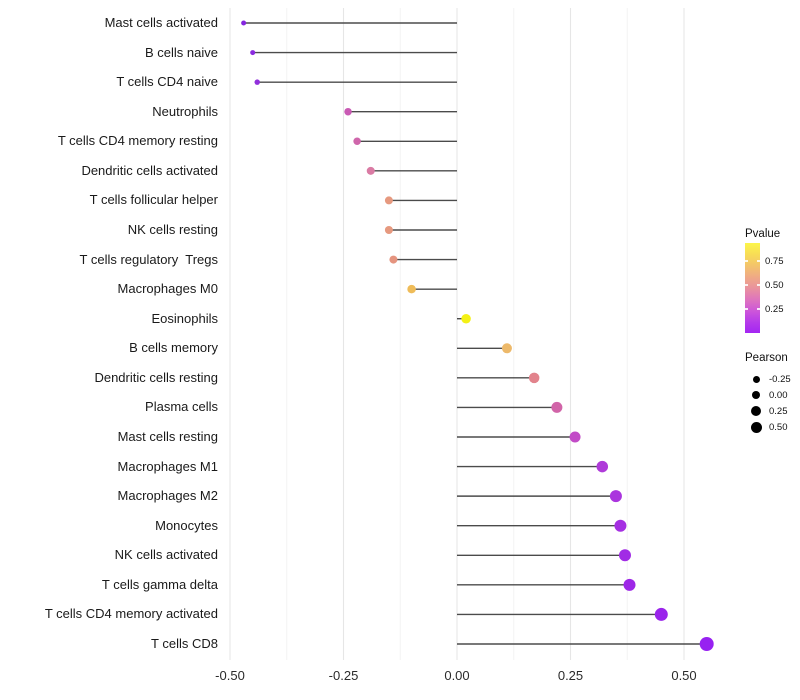 This screenshot has width=800, height=700. What do you see at coordinates (186, 525) in the screenshot?
I see `y-axis-label: Monocytes` at bounding box center [186, 525].